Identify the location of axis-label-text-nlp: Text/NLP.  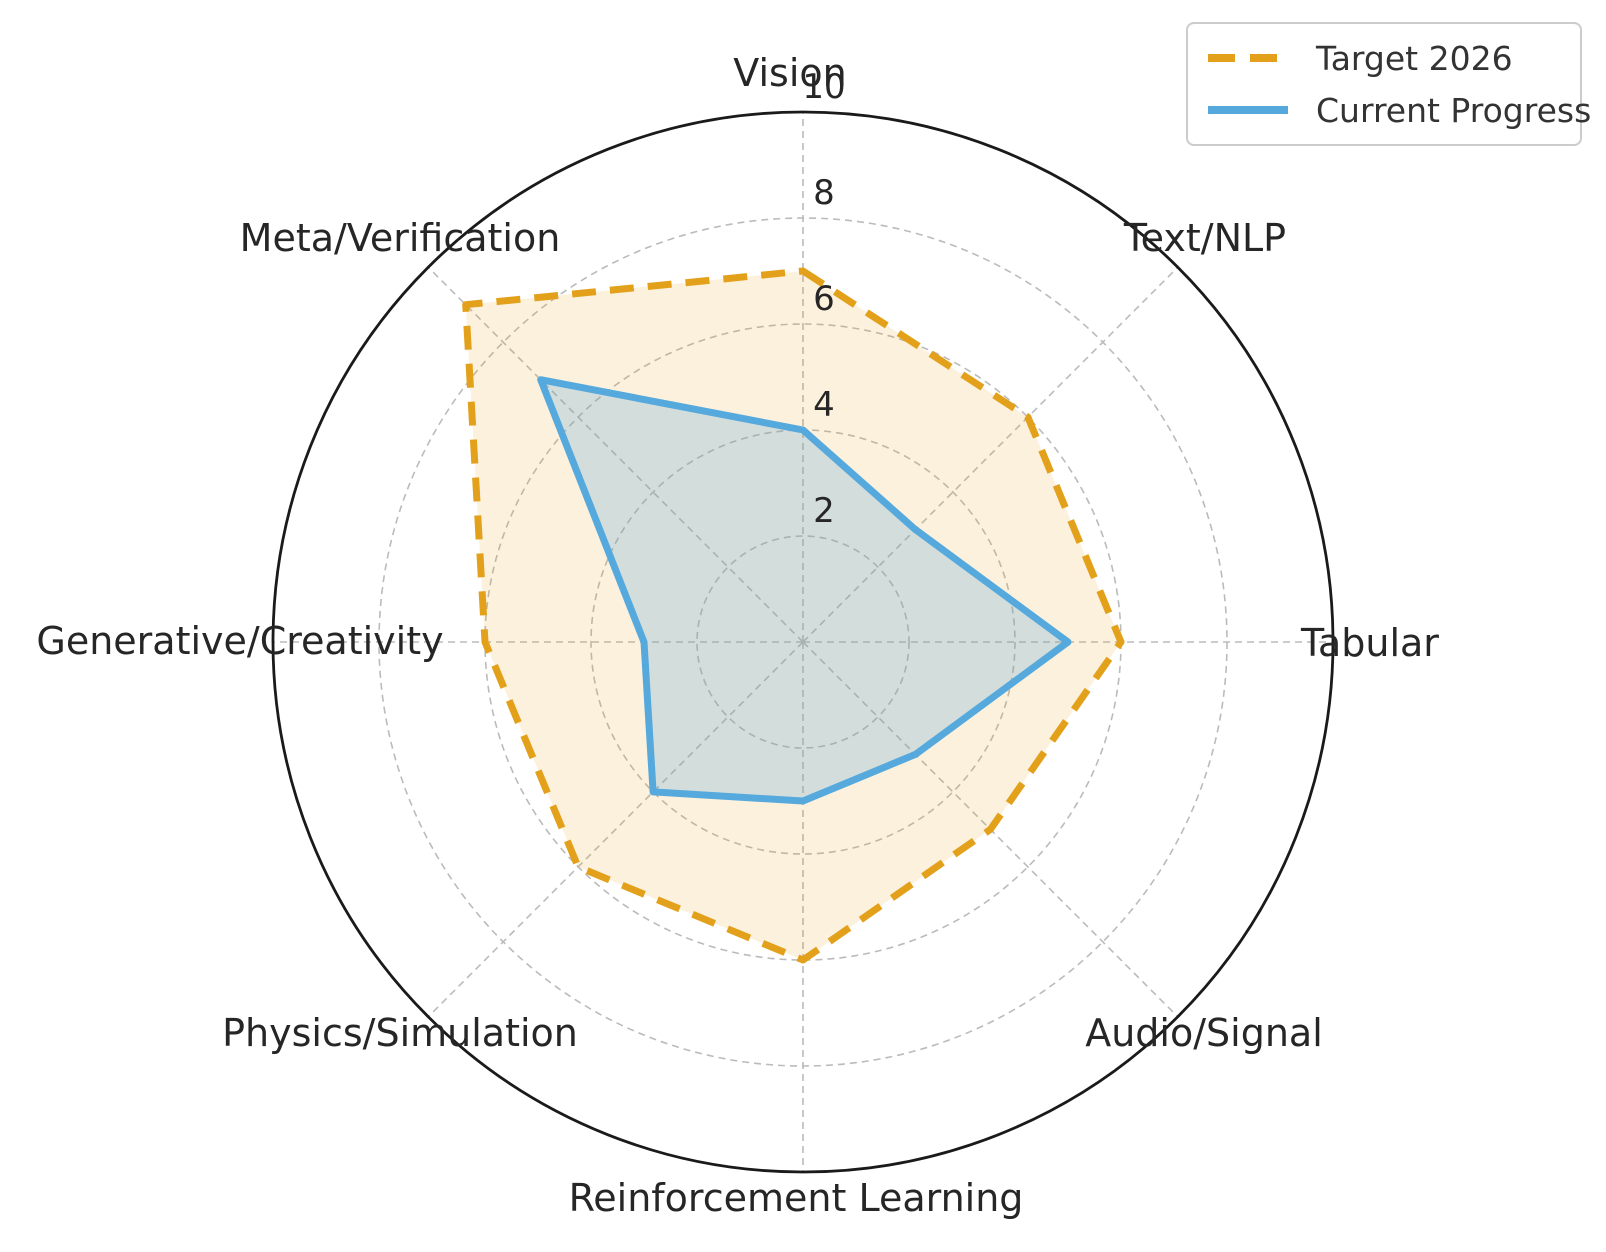
(1204, 238).